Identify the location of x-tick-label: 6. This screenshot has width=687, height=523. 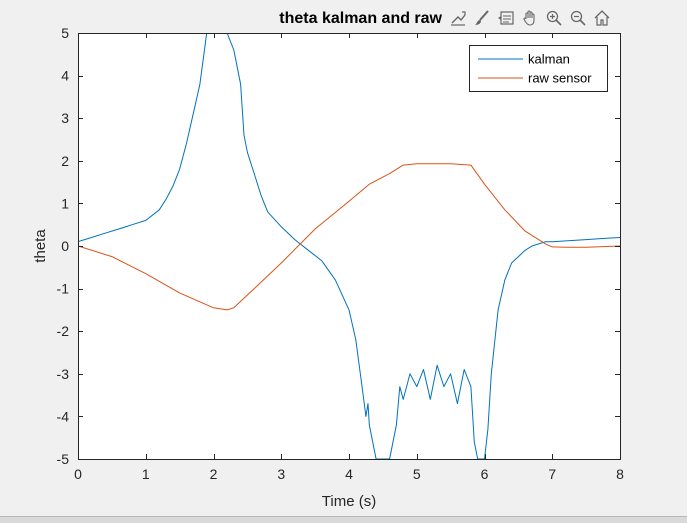
(485, 474).